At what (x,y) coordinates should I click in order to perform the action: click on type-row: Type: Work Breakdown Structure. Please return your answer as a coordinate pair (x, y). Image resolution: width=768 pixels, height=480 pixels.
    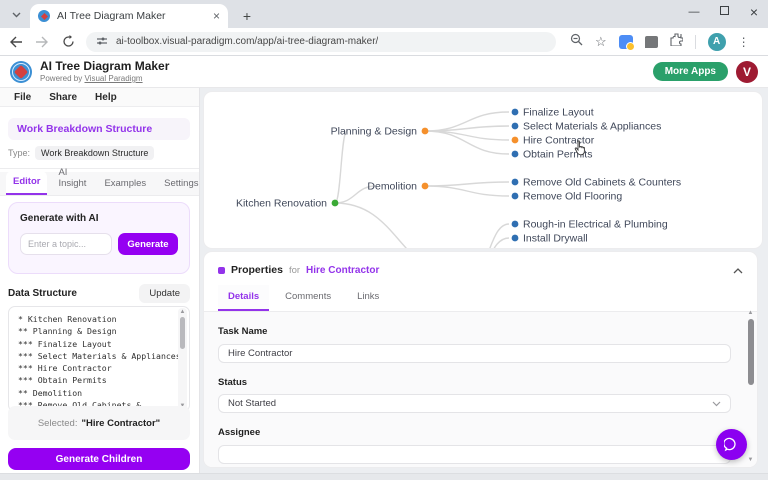
    Looking at the image, I should click on (81, 153).